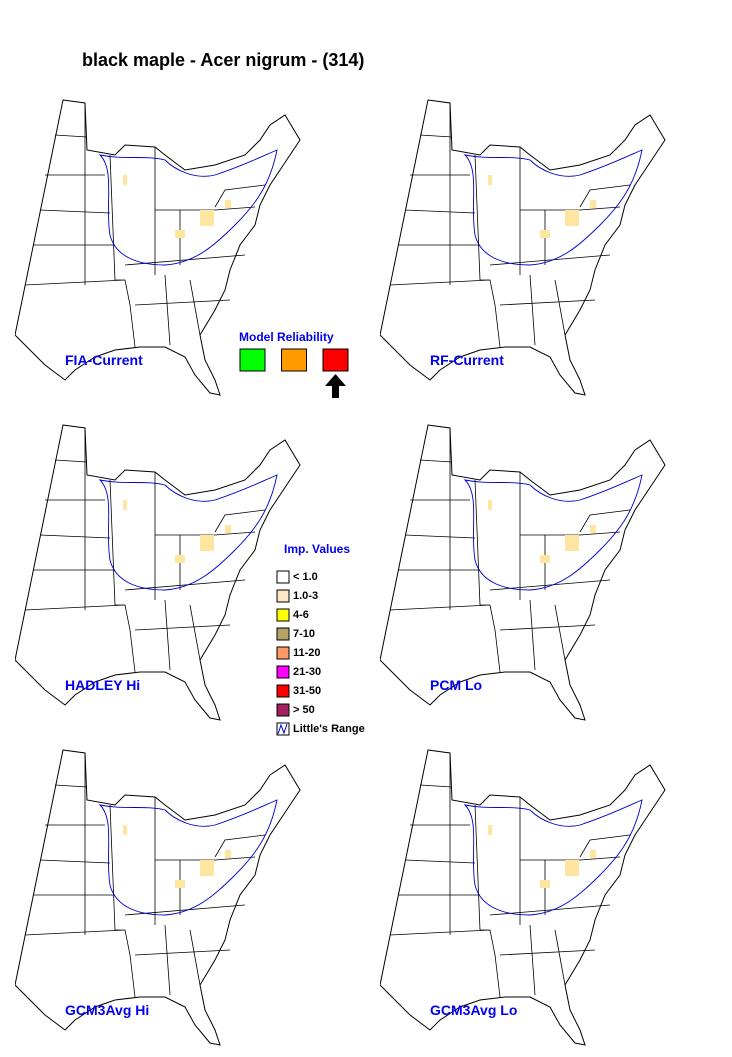 This screenshot has height=1057, width=732. What do you see at coordinates (282, 729) in the screenshot?
I see `range-symbol` at bounding box center [282, 729].